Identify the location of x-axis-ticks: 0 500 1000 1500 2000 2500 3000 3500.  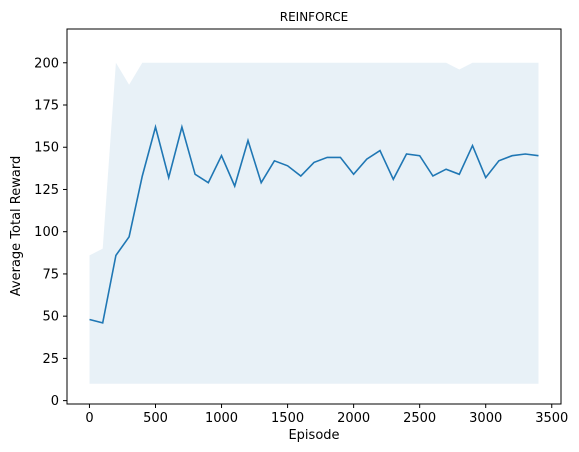
(326, 415).